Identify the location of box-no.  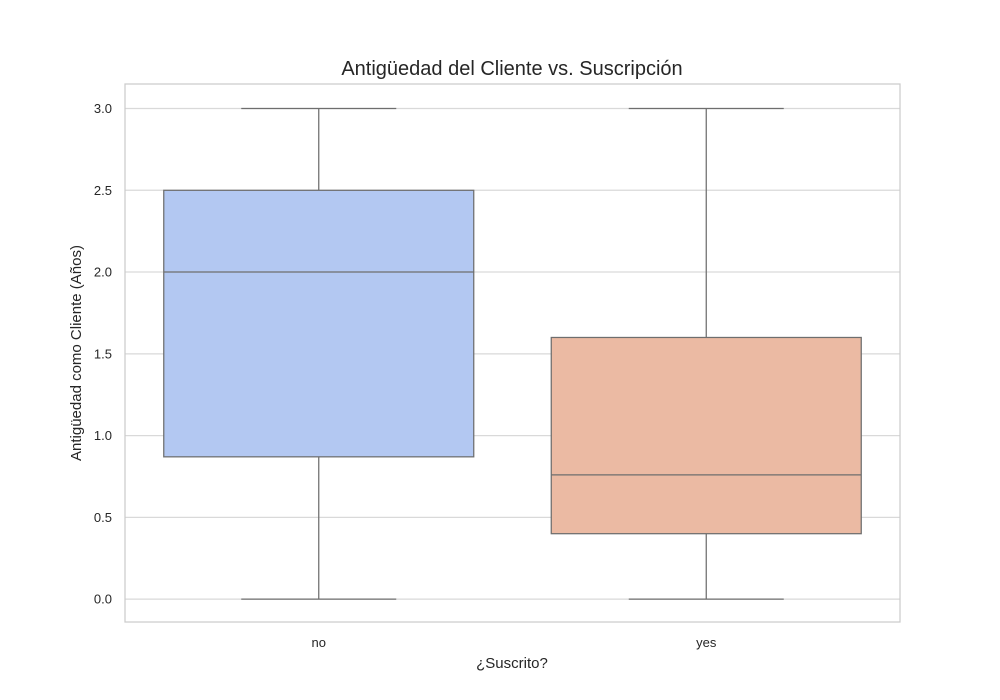
(319, 323).